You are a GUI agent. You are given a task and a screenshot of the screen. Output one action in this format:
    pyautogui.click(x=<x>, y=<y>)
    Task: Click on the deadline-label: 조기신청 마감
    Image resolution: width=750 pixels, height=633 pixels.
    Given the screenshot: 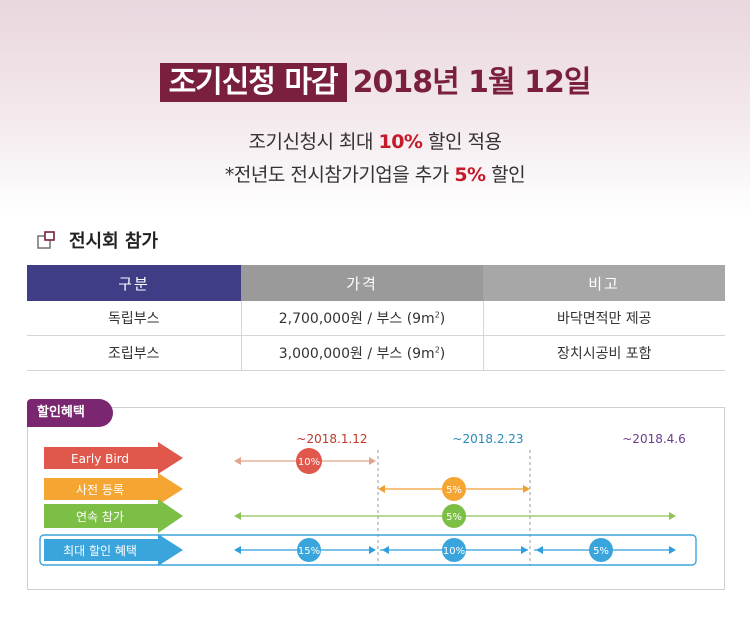 What is the action you would take?
    pyautogui.click(x=253, y=82)
    